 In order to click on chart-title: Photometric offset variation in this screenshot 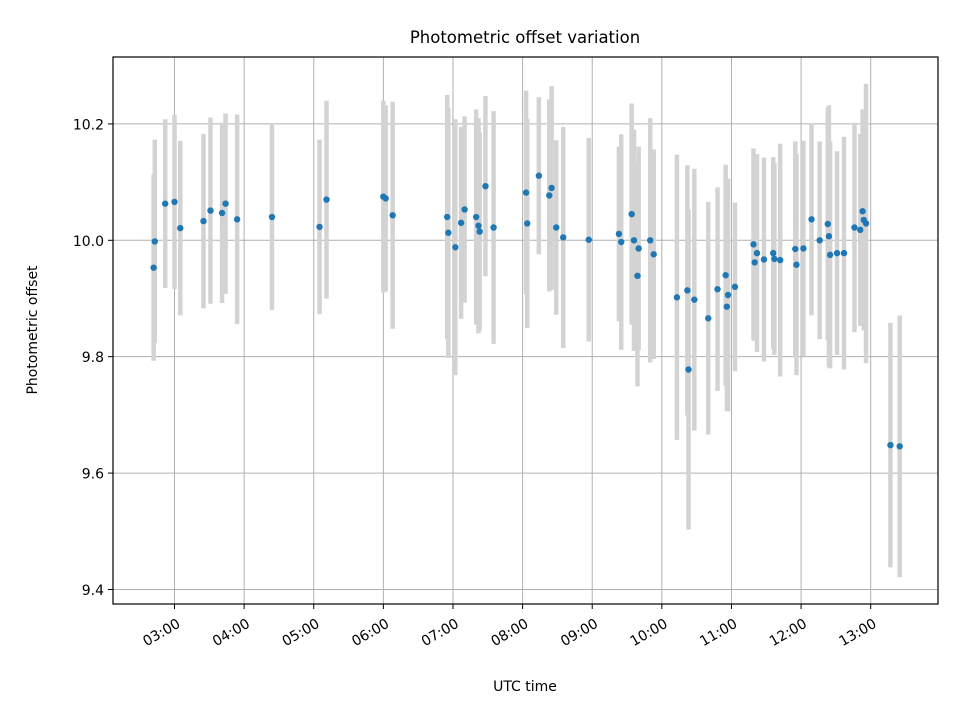, I will do `click(525, 37)`.